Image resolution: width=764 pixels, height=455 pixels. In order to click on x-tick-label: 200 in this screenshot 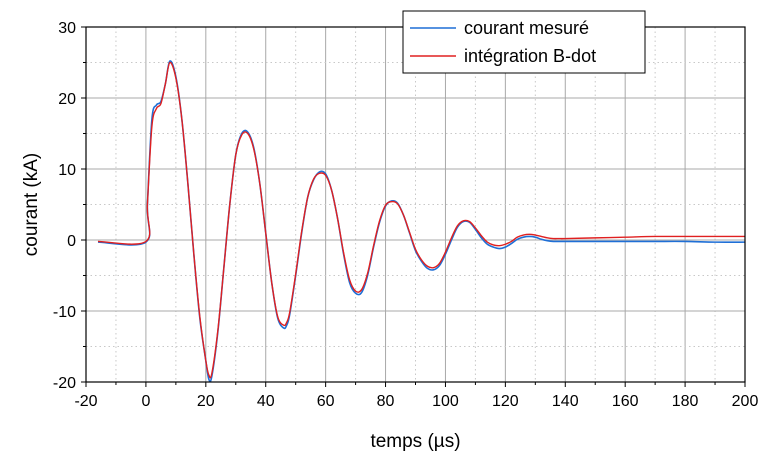, I will do `click(745, 401)`.